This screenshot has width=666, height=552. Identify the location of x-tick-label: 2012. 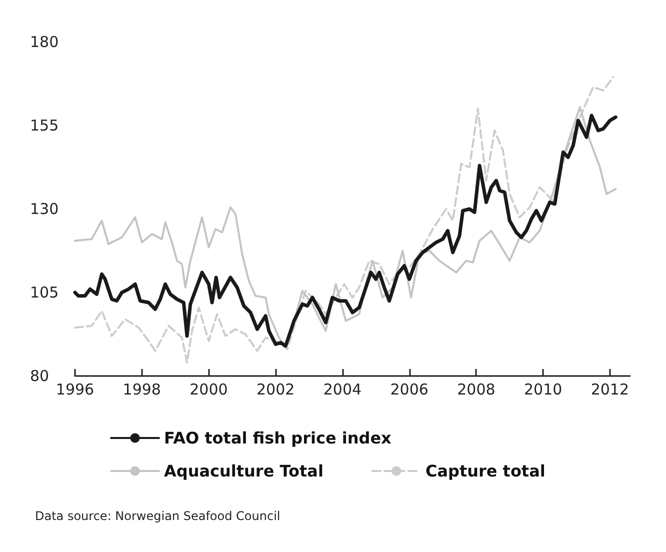
(610, 389).